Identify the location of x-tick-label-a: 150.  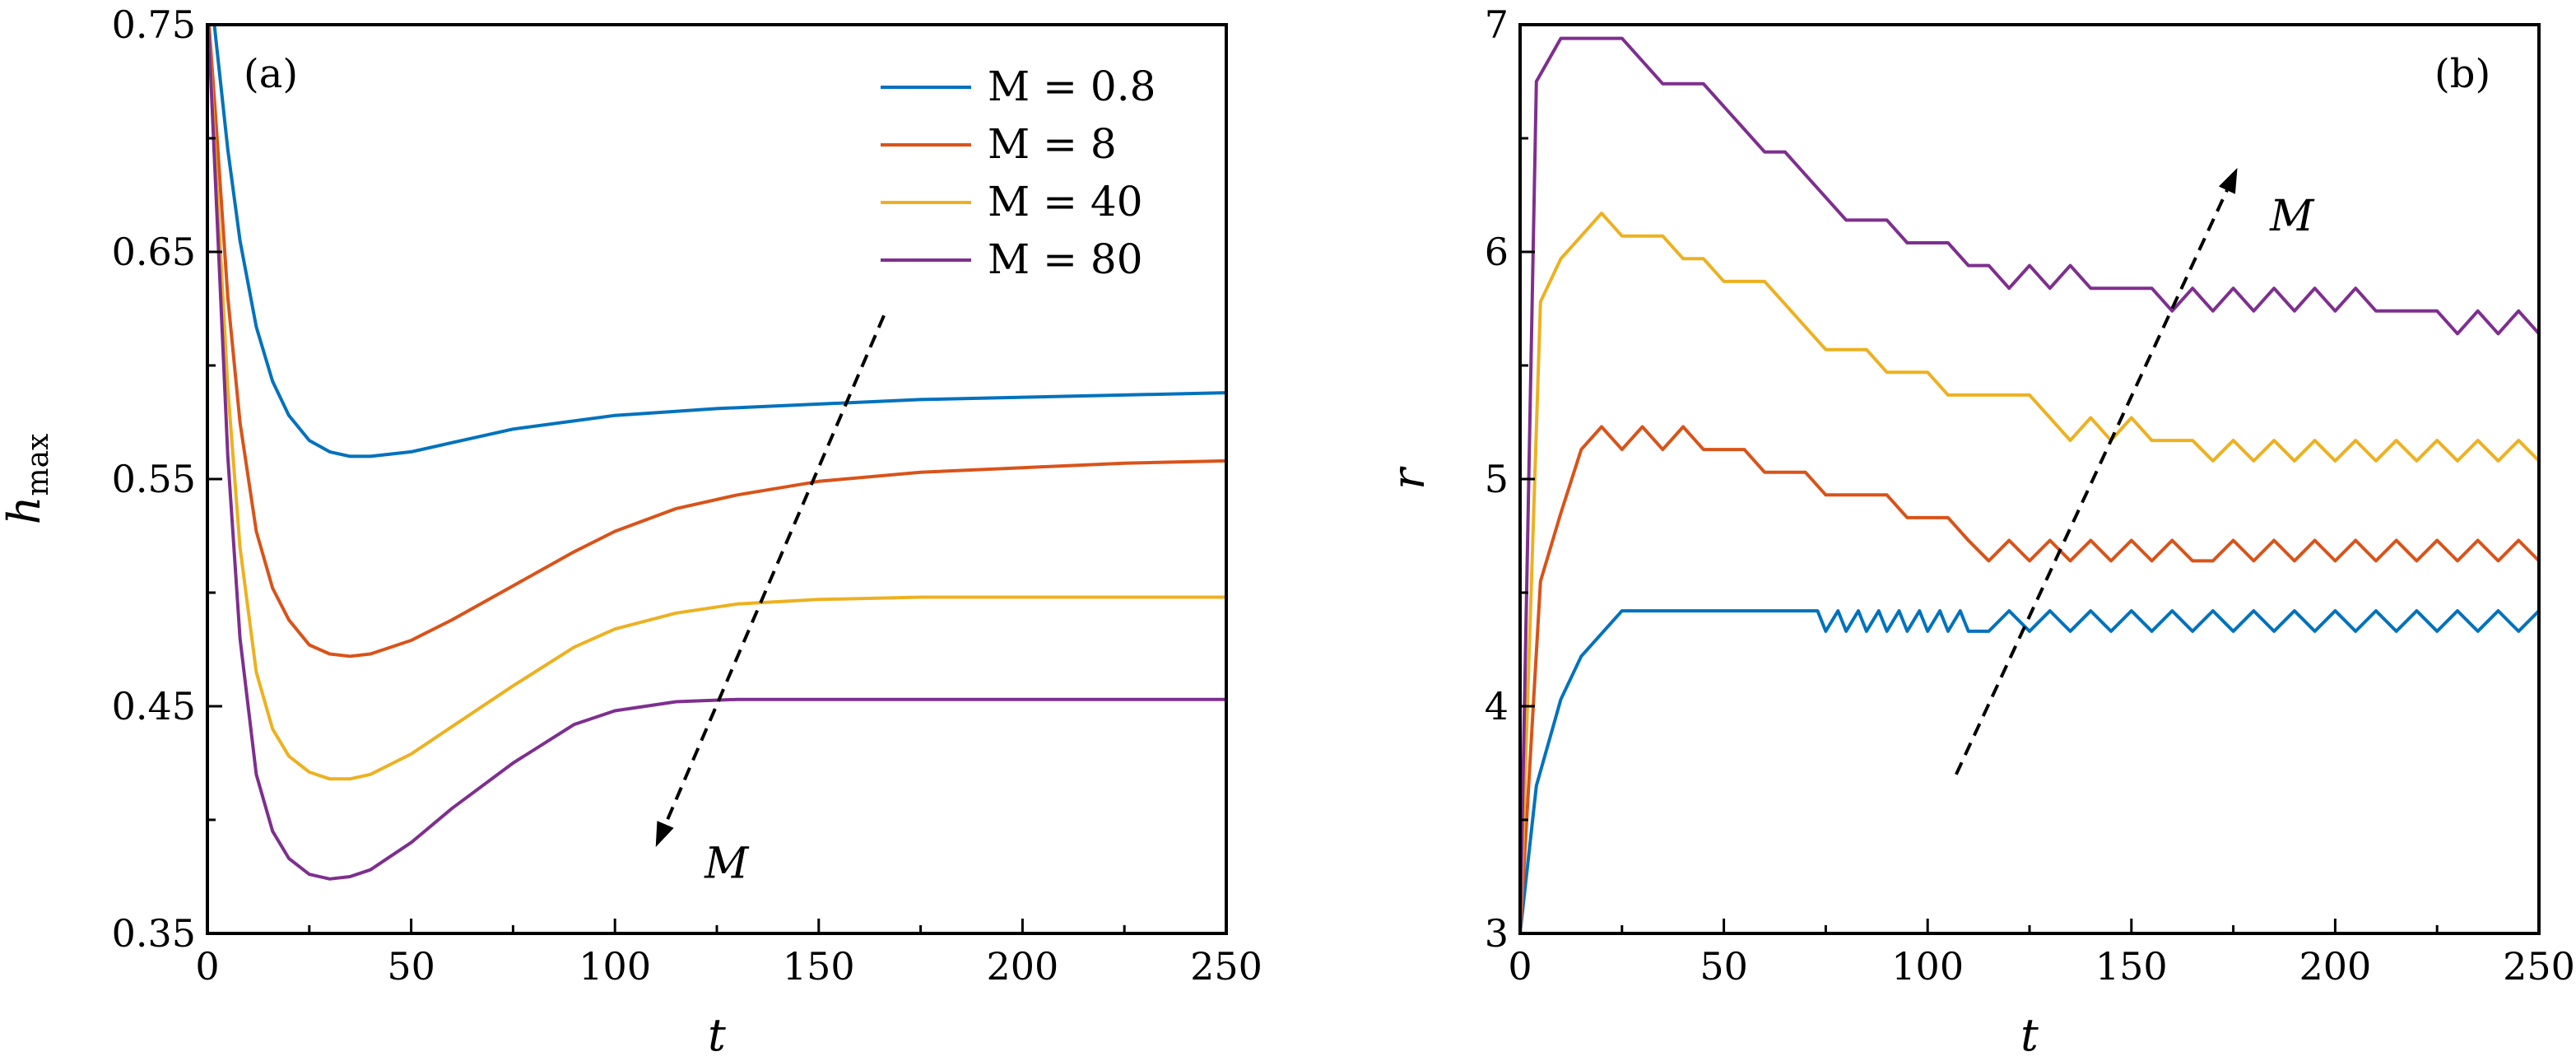
(819, 966).